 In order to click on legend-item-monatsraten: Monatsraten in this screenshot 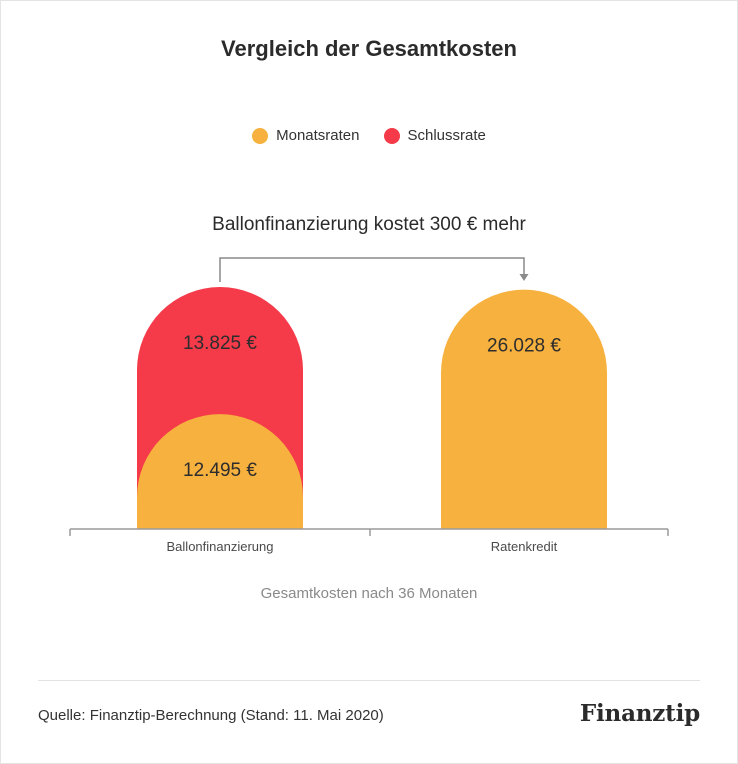, I will do `click(306, 135)`.